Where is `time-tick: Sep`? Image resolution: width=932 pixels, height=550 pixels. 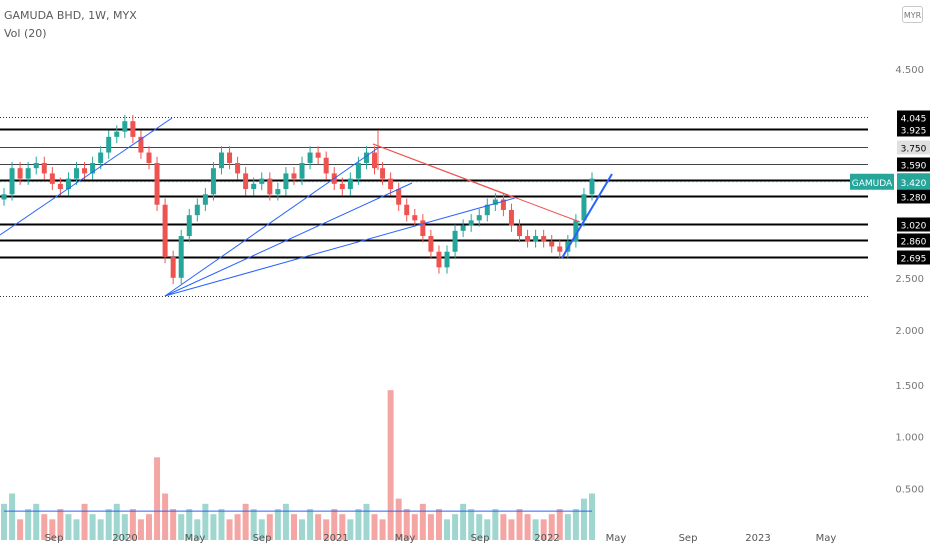
time-tick: Sep is located at coordinates (688, 538).